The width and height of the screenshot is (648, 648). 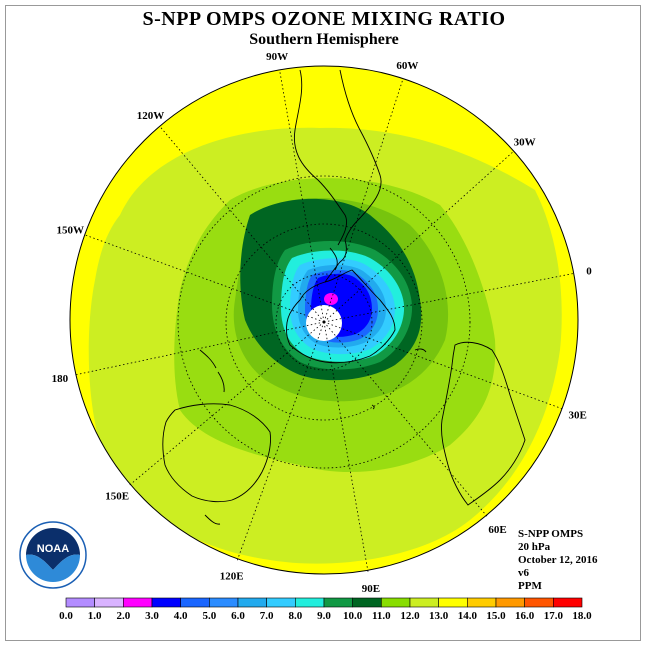 I want to click on africa-coast, so click(x=483, y=423).